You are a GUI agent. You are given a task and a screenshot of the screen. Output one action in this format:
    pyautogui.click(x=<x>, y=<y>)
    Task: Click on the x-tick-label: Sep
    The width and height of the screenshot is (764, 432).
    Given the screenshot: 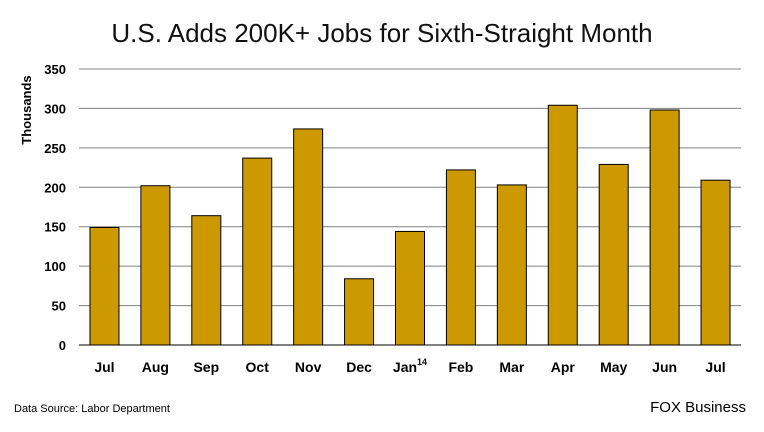 What is the action you would take?
    pyautogui.click(x=206, y=367)
    